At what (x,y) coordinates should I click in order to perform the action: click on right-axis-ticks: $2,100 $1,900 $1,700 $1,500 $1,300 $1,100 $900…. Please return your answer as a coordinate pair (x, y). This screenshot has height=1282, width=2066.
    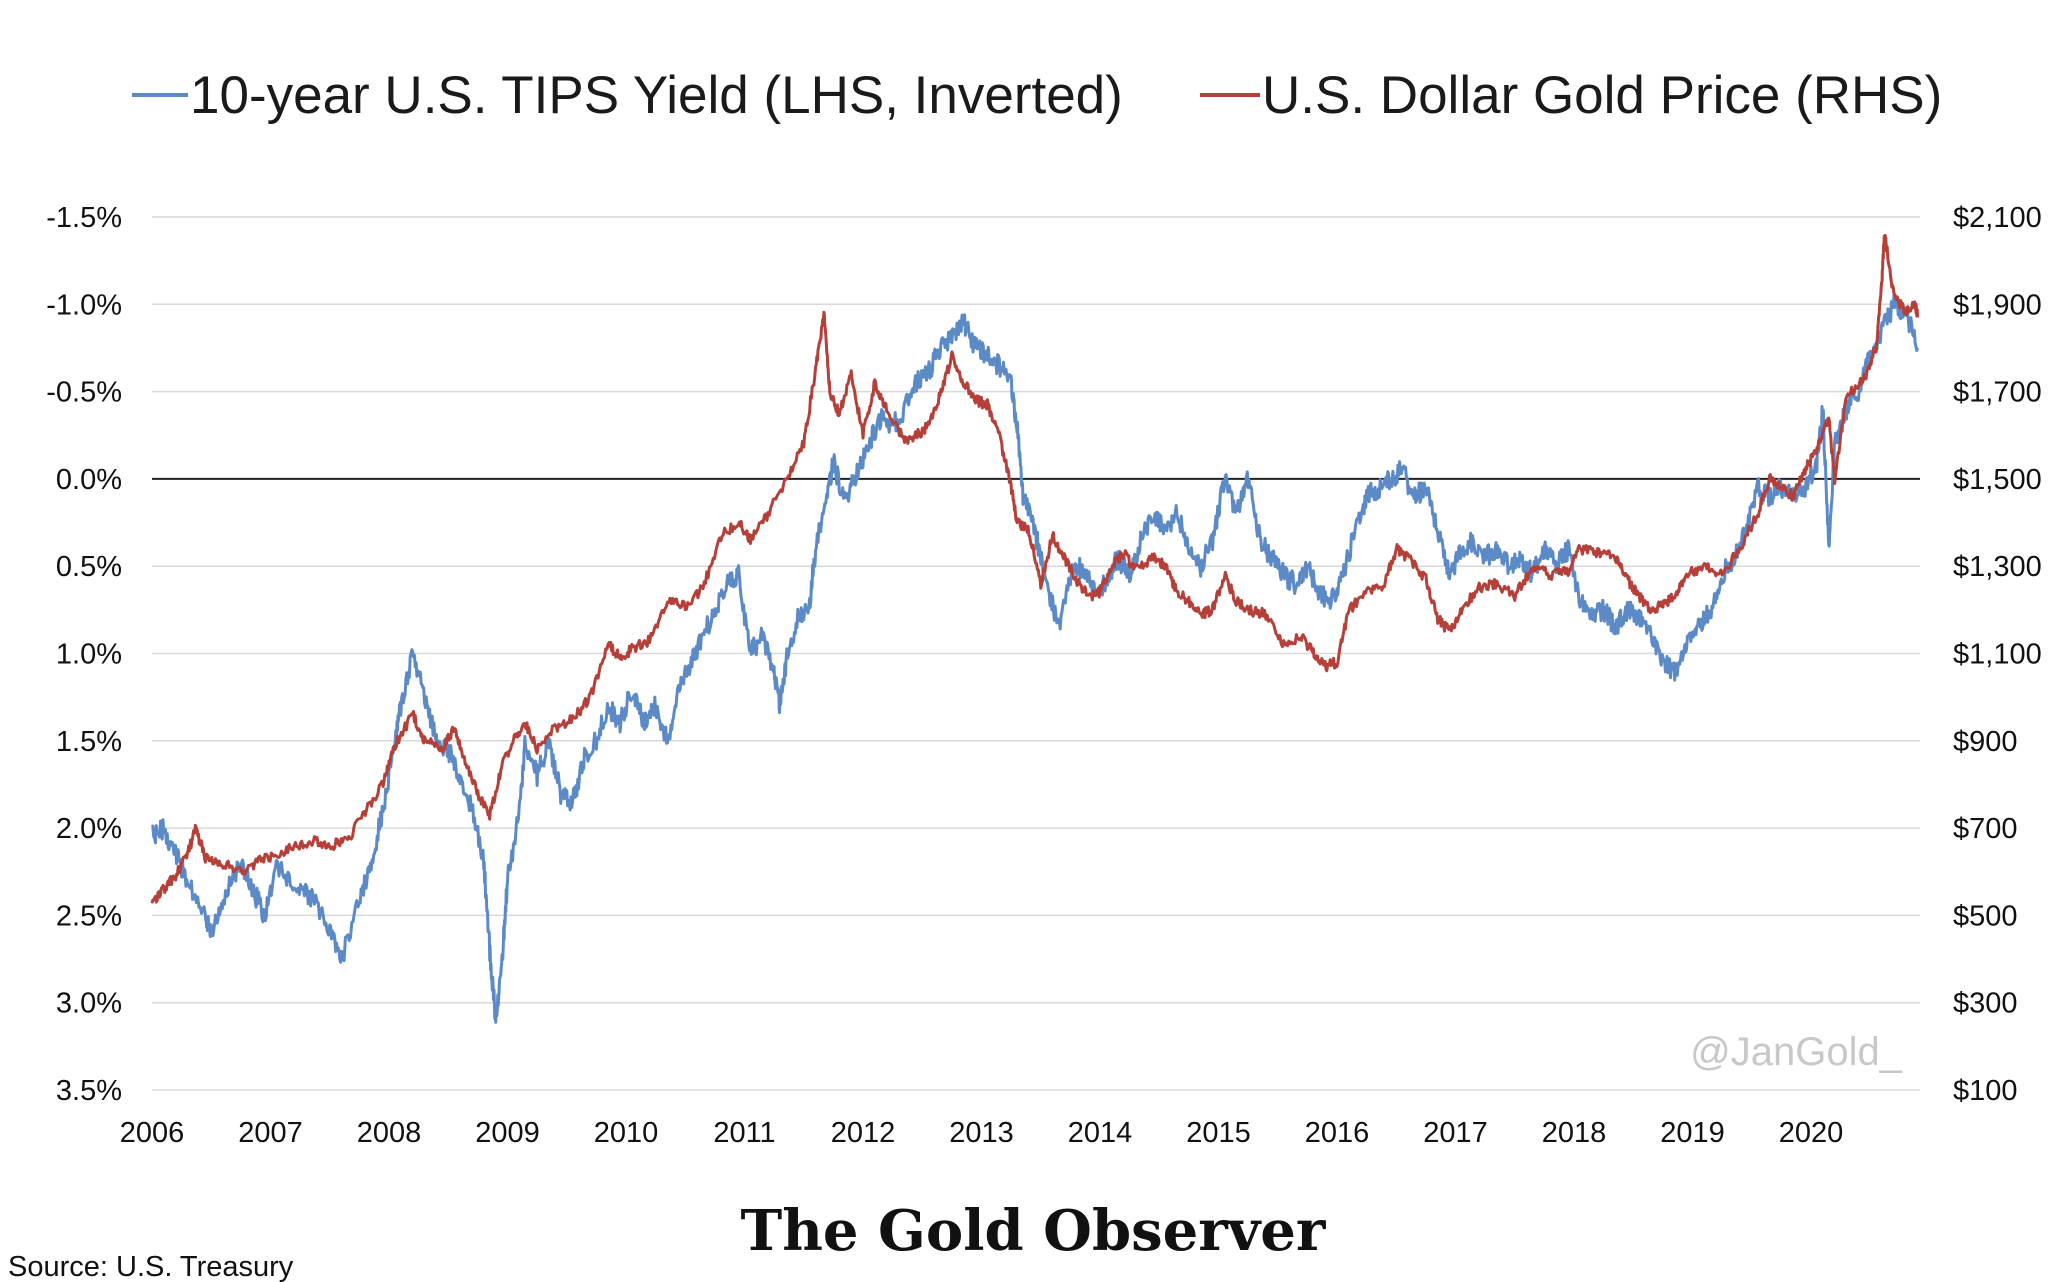
    Looking at the image, I should click on (1997, 654).